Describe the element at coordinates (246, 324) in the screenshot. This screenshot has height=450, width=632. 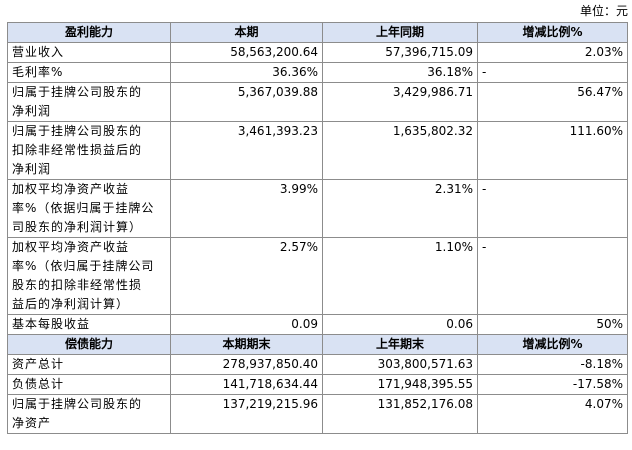
I see `current-value: 0.09` at that location.